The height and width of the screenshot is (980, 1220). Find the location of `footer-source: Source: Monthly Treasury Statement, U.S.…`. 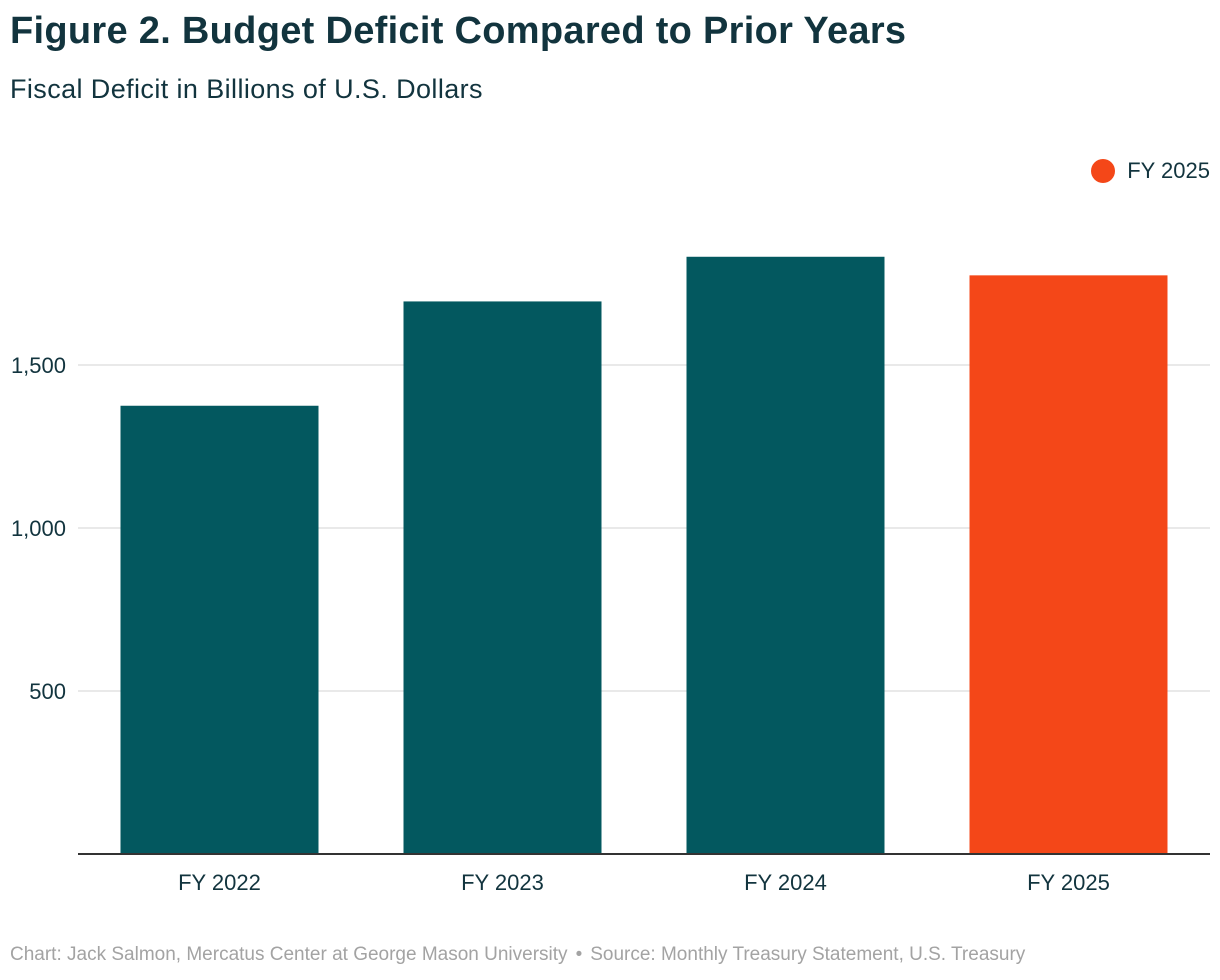

footer-source: Source: Monthly Treasury Statement, U.S.… is located at coordinates (808, 954).